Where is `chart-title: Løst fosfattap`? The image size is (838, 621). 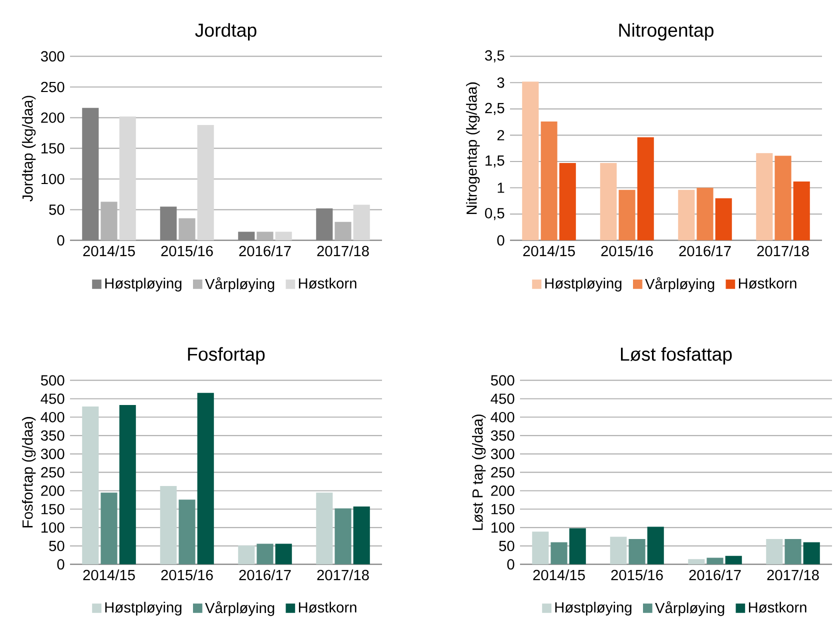
chart-title: Løst fosfattap is located at coordinates (676, 356).